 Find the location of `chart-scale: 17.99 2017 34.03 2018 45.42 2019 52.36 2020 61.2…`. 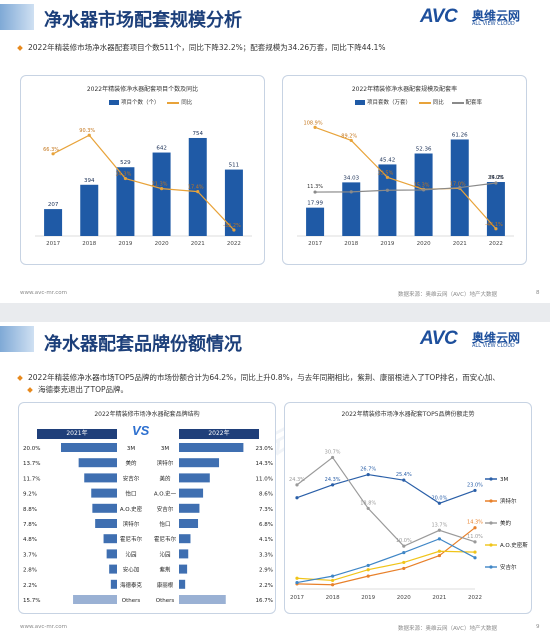

chart-scale: 17.99 2017 34.03 2018 45.42 2019 52.36 2020 61.2… is located at coordinates (405, 183).